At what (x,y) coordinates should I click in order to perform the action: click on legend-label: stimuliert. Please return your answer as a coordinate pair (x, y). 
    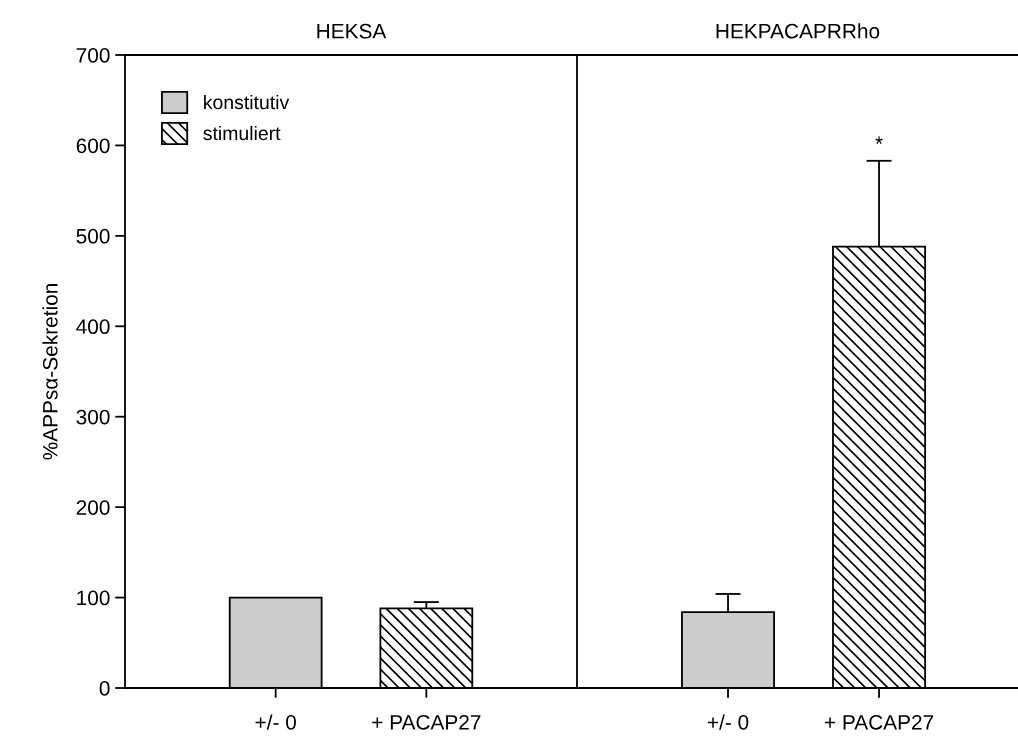
    Looking at the image, I should click on (242, 133).